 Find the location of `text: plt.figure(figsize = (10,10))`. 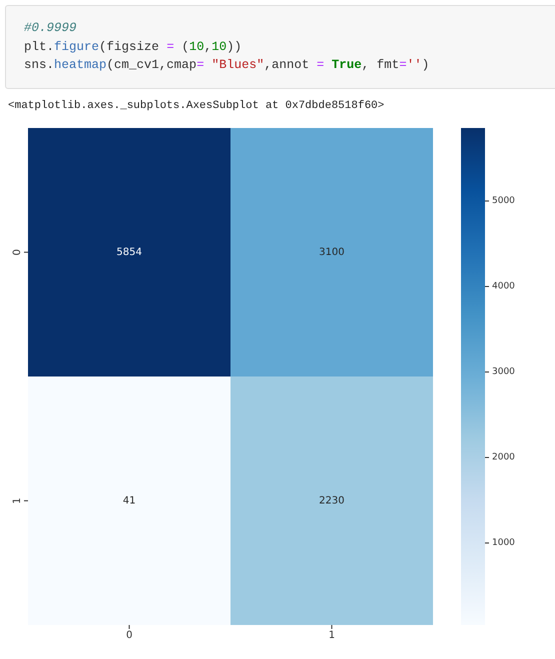

text: plt.figure(figsize = (10,10)) is located at coordinates (133, 47).